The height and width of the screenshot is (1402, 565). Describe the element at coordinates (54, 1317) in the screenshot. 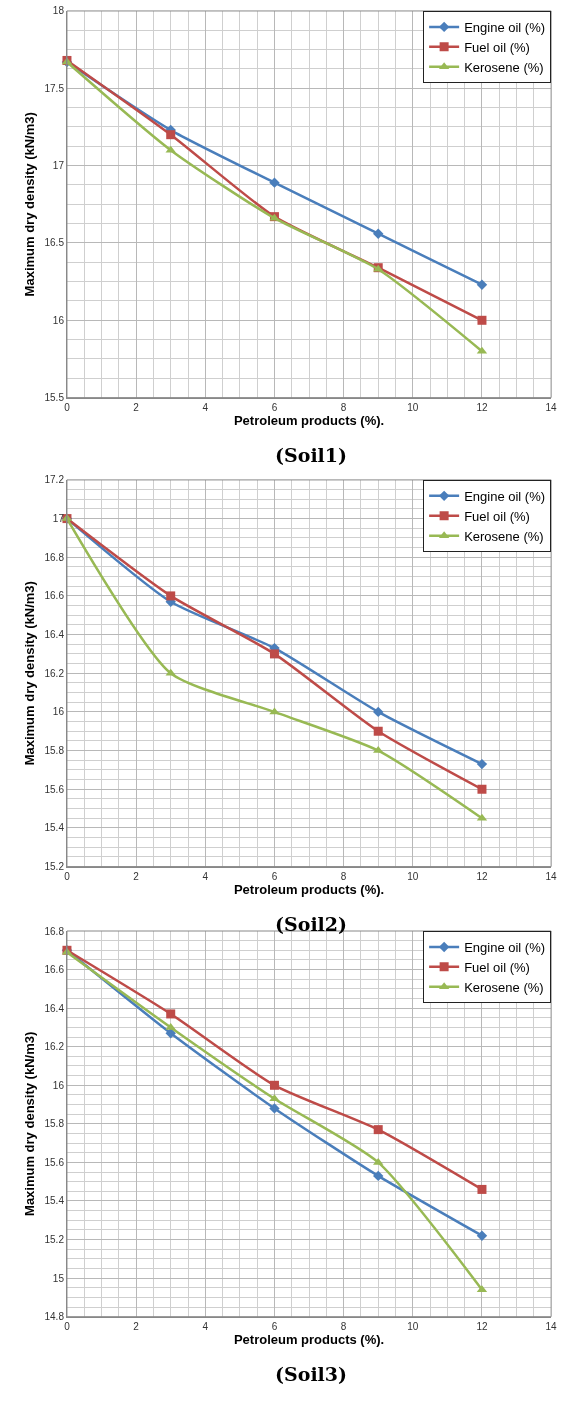

I see `y-tick-label: 14.8` at that location.